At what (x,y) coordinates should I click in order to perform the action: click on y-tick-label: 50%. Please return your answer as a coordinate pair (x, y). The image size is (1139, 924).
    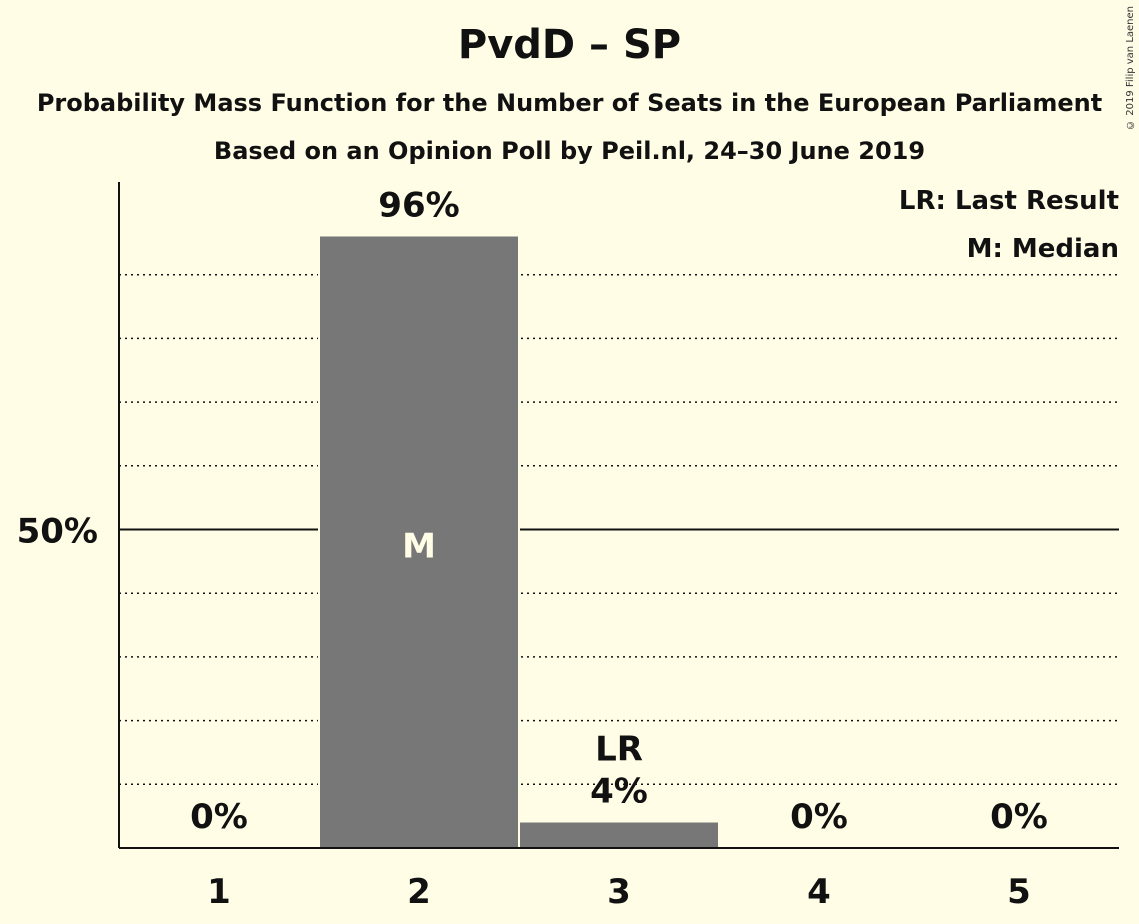
    Looking at the image, I should click on (57, 532).